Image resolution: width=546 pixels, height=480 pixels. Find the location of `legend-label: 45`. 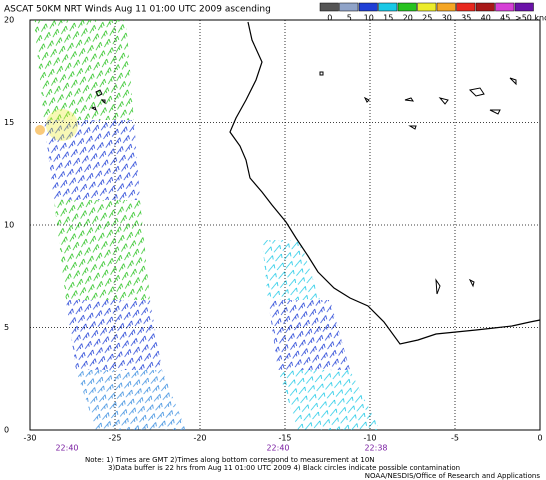

legend-label: 45 is located at coordinates (505, 18).